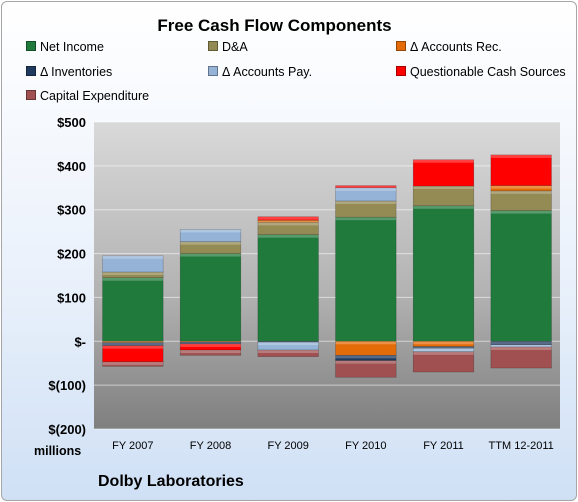  What do you see at coordinates (71, 166) in the screenshot?
I see `y-tick-label: $400` at bounding box center [71, 166].